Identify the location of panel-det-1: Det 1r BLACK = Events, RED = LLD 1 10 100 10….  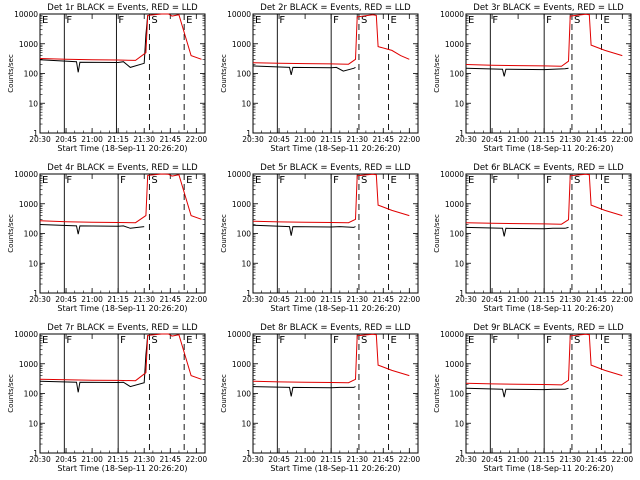
(107, 78).